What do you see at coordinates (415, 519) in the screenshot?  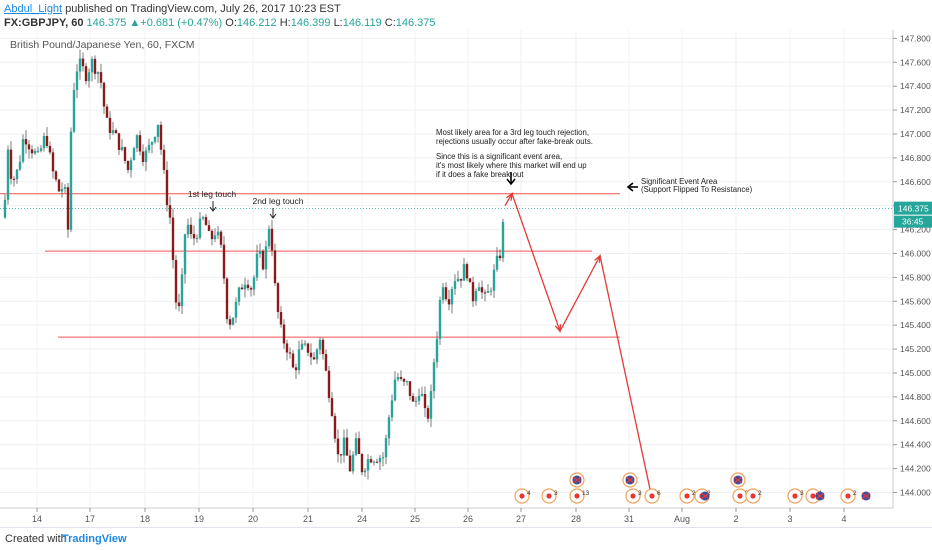 I see `x-tick-label: 25` at bounding box center [415, 519].